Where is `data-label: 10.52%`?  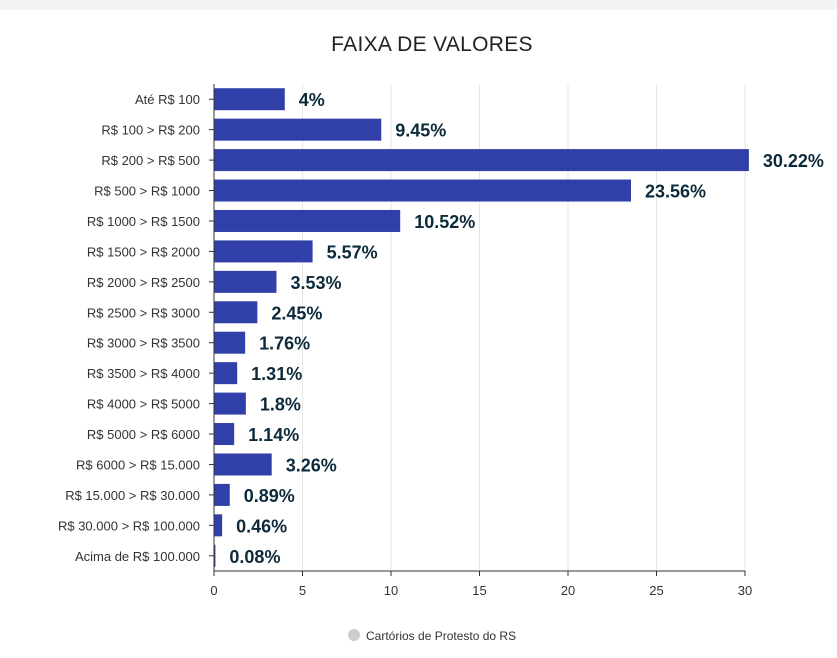 data-label: 10.52% is located at coordinates (444, 222).